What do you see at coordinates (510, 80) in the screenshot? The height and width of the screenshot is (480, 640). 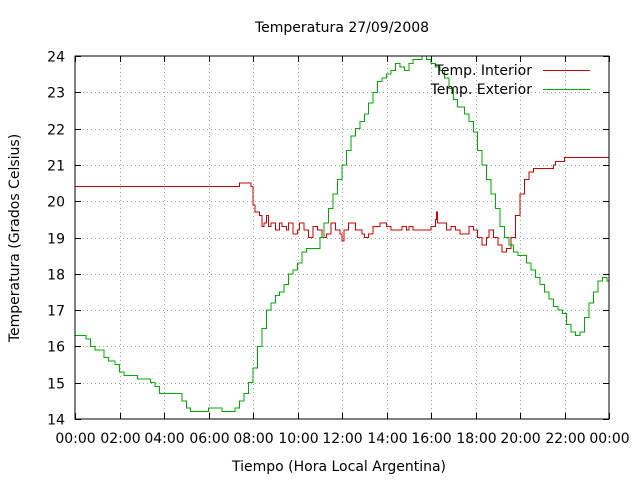 I see `legend: Temp. Interior Temp. Exterior` at bounding box center [510, 80].